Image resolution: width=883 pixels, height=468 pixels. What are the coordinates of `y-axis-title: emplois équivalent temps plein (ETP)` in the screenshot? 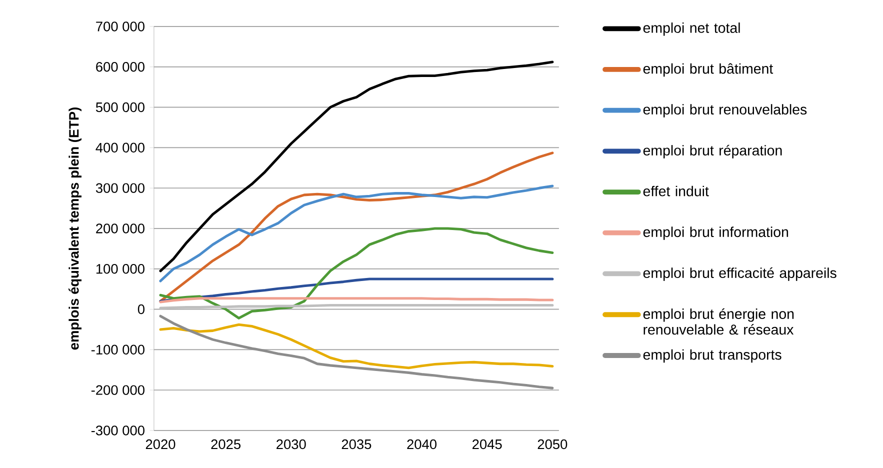 It's located at (75, 229).